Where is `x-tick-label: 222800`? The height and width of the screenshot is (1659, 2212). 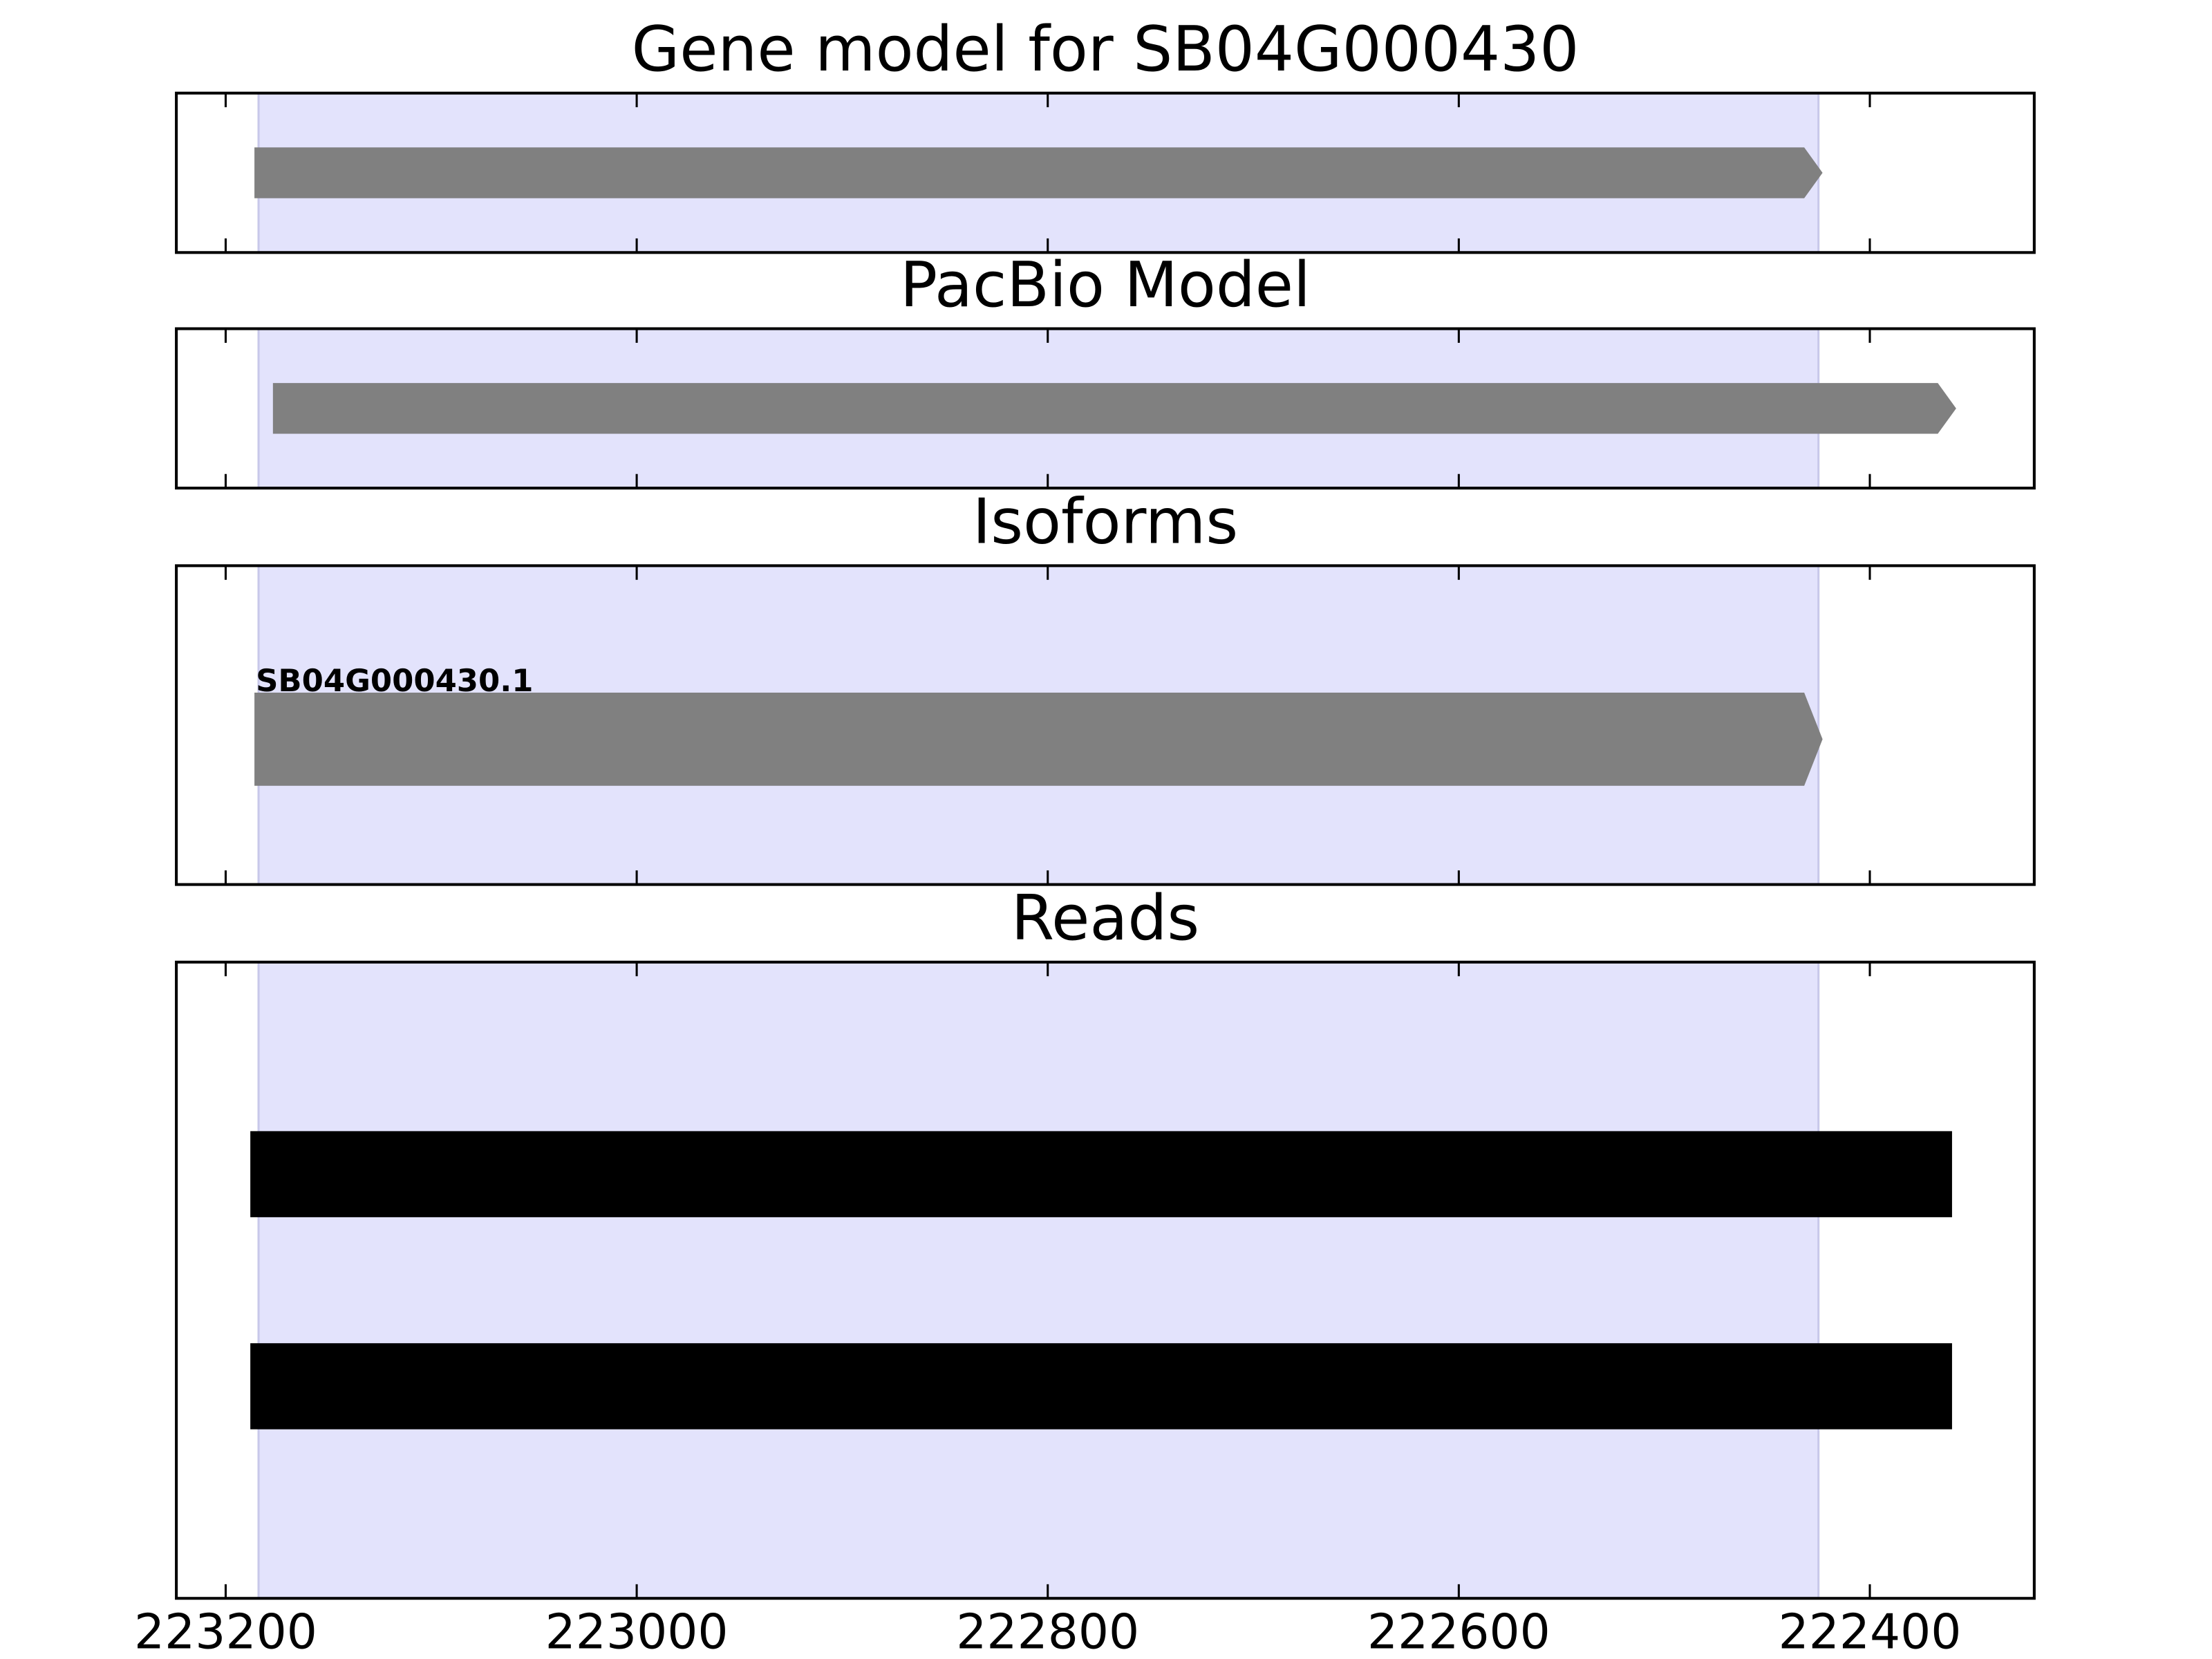
x-tick-label: 222800 is located at coordinates (1047, 1632).